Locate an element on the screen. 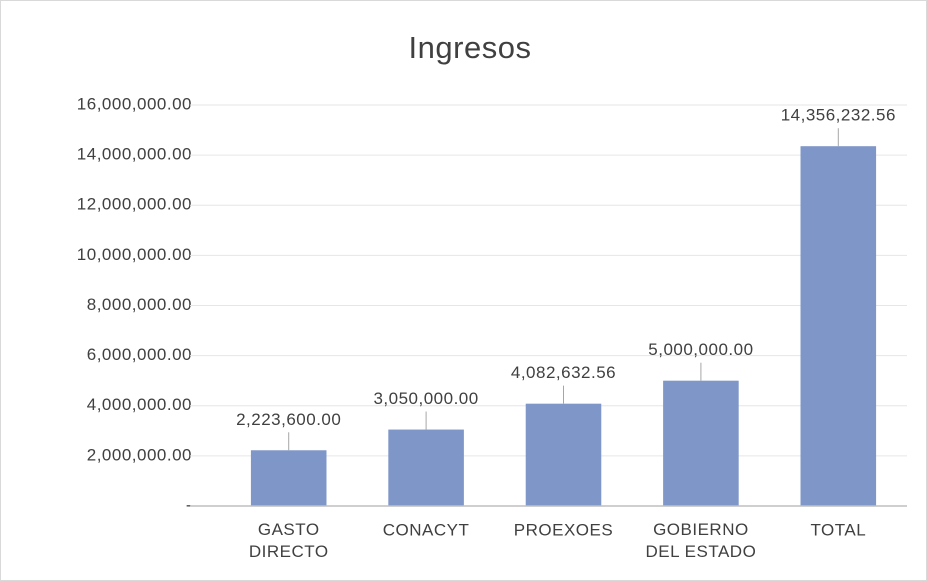 This screenshot has width=927, height=581. y-tick-label: - is located at coordinates (189, 504).